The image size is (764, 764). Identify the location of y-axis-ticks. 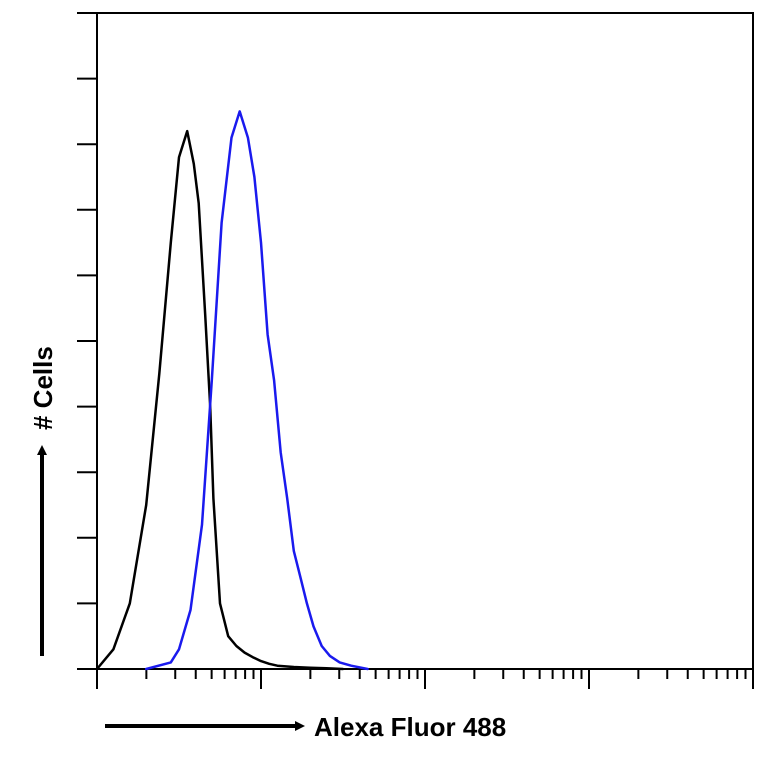
(87, 341).